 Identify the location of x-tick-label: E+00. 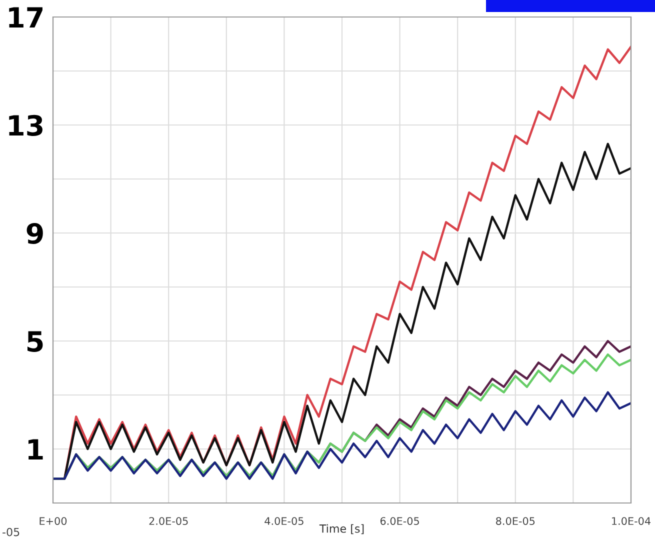
(53, 521).